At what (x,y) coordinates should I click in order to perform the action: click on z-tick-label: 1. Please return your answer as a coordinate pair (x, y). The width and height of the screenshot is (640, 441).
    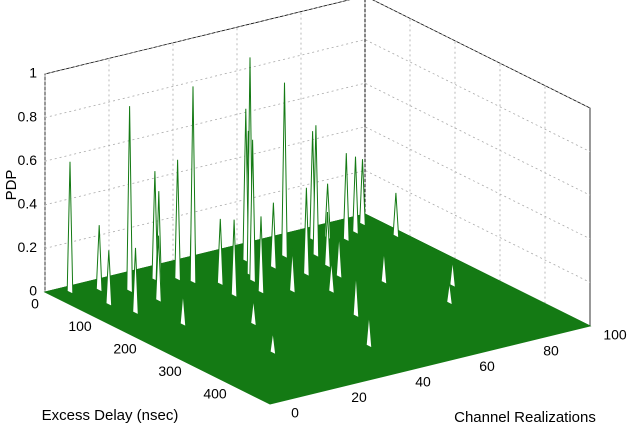
    Looking at the image, I should click on (33, 73).